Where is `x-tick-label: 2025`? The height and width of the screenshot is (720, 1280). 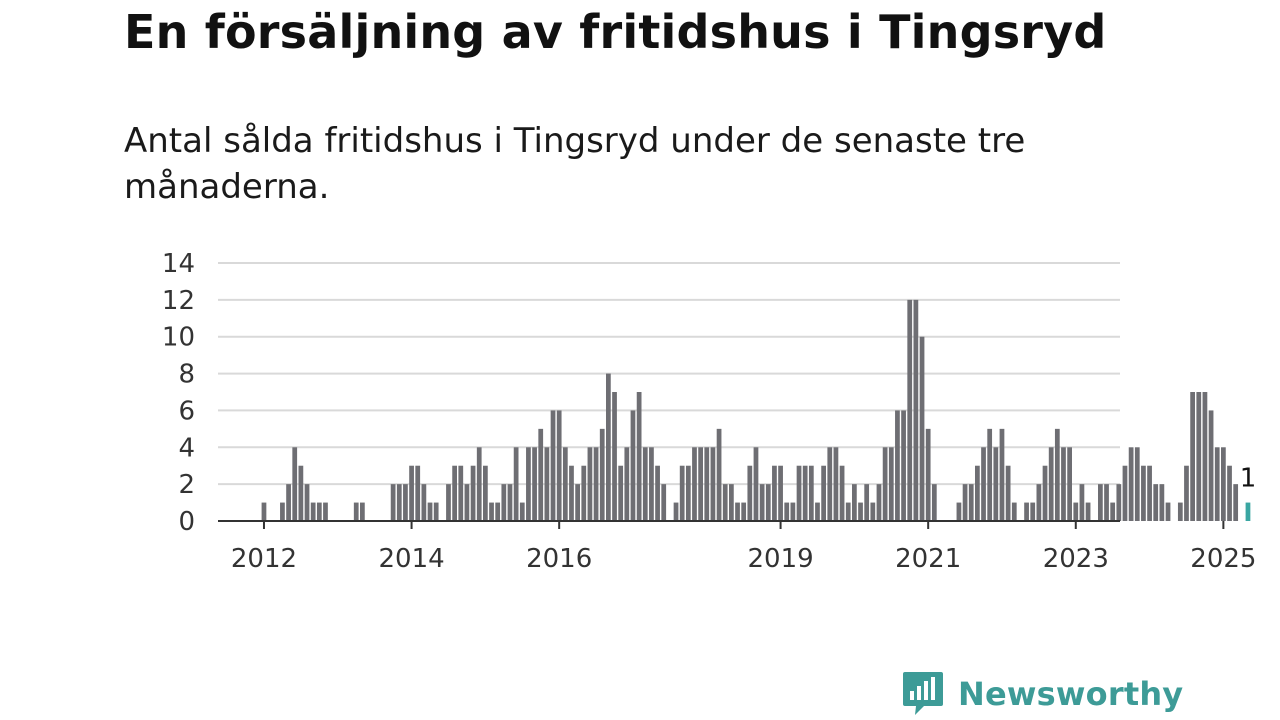
x-tick-label: 2025 is located at coordinates (1223, 559).